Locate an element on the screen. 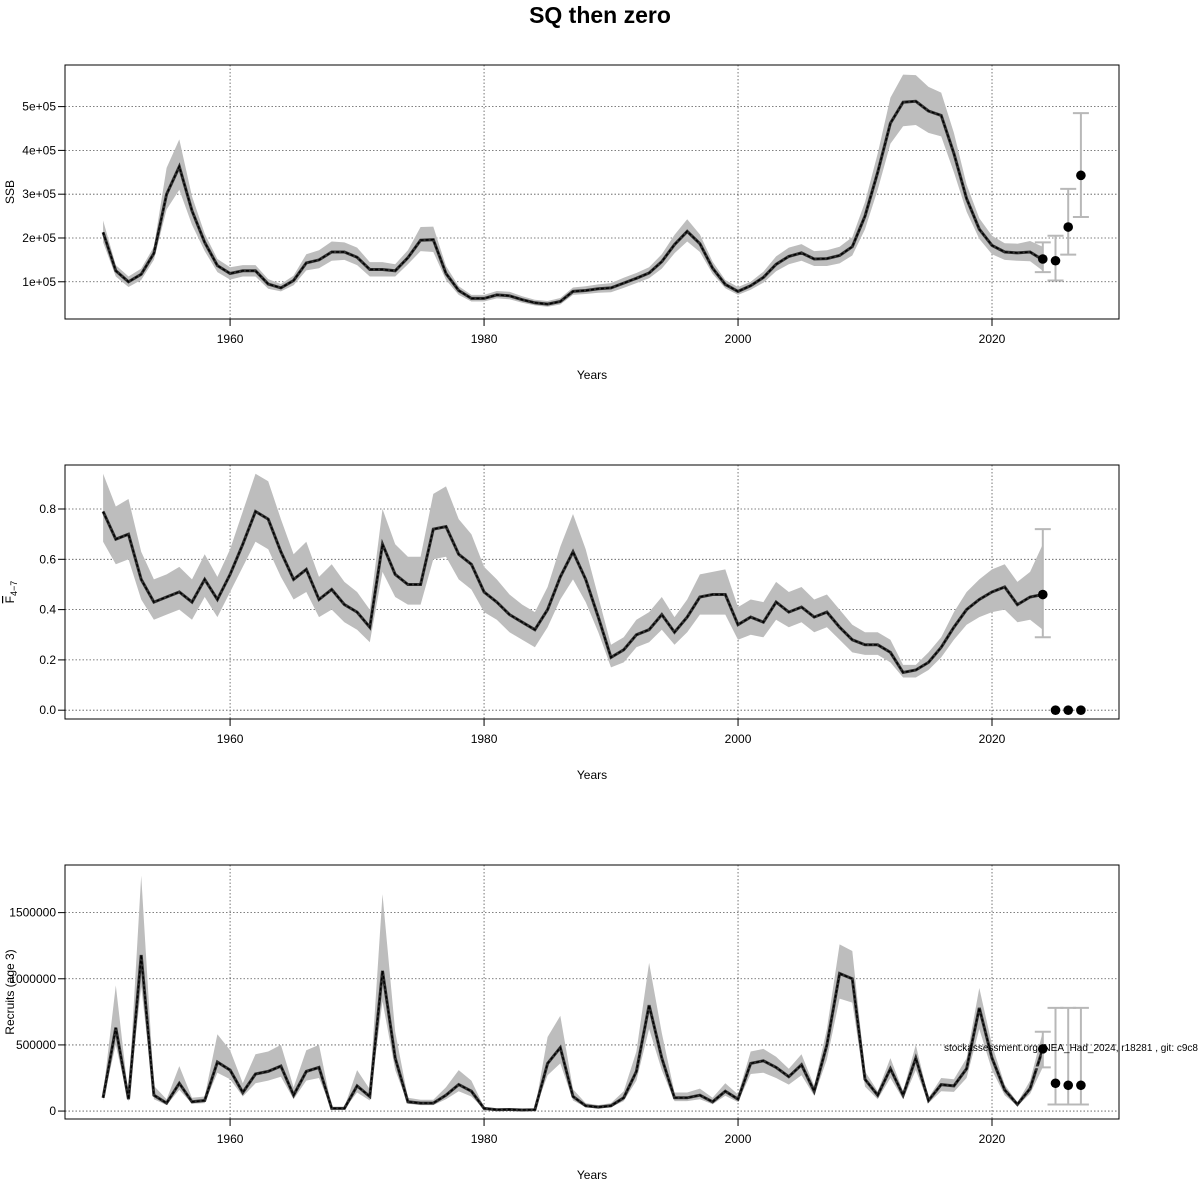 Image resolution: width=1200 pixels, height=1200 pixels. y-axis-label: SSB is located at coordinates (10, 192).